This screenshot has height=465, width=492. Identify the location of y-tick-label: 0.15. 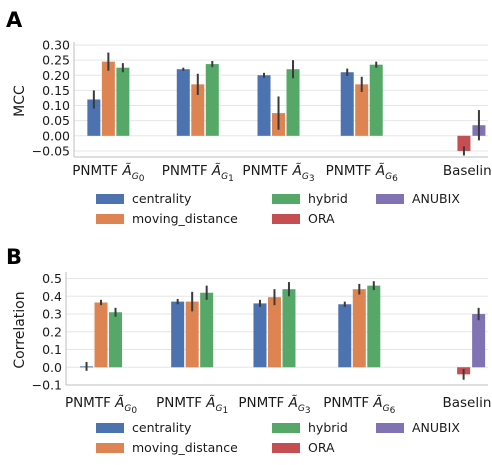
(56, 90).